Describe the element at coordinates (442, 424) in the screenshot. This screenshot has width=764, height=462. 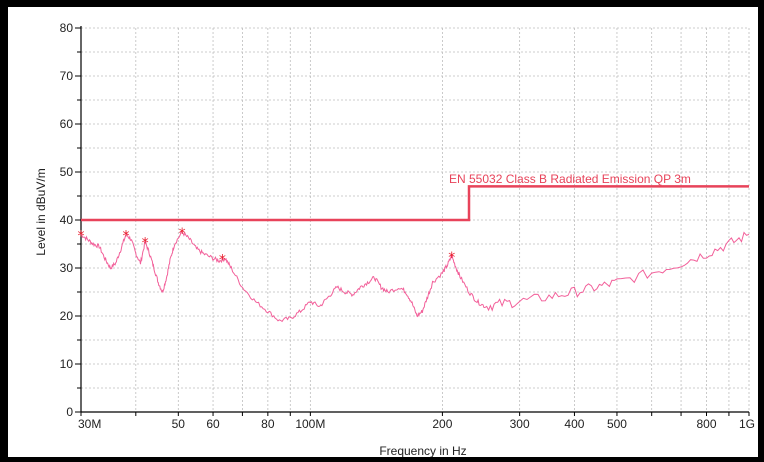
I see `x-tick-label: 200` at that location.